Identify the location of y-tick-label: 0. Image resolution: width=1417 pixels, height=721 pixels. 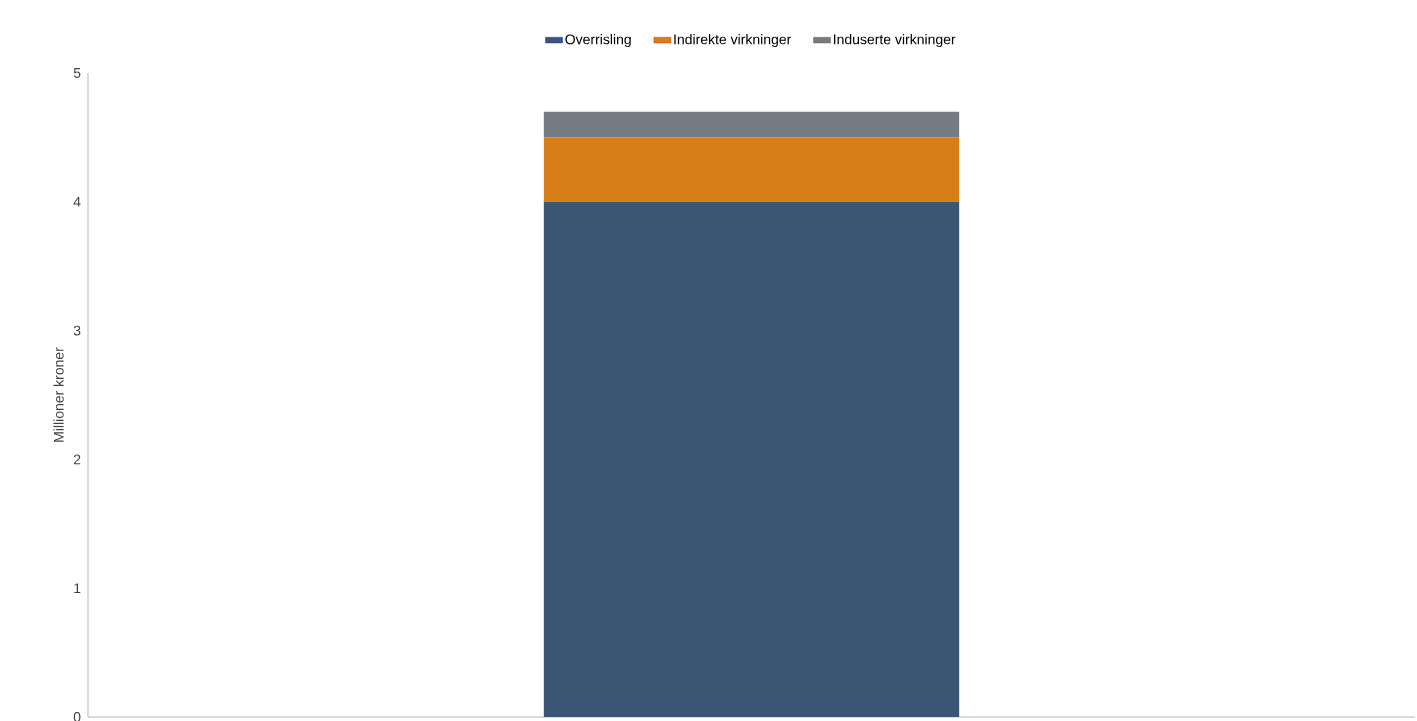
(77, 716).